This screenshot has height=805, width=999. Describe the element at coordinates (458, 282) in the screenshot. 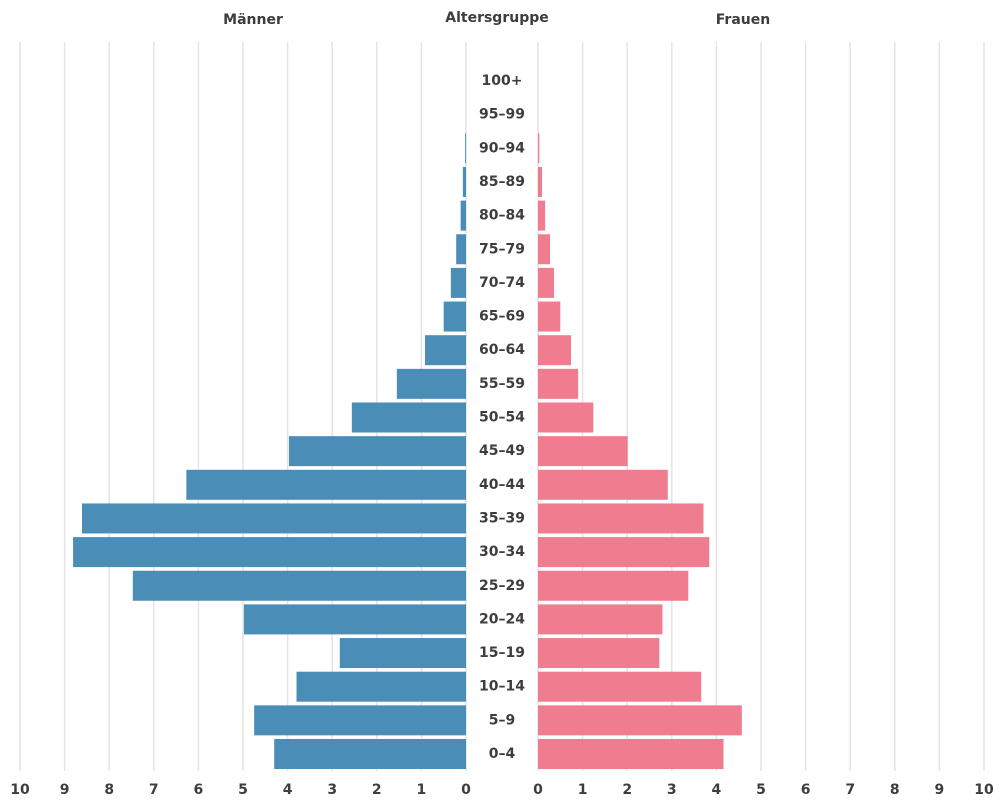

I see `bar-maenner-70–74` at that location.